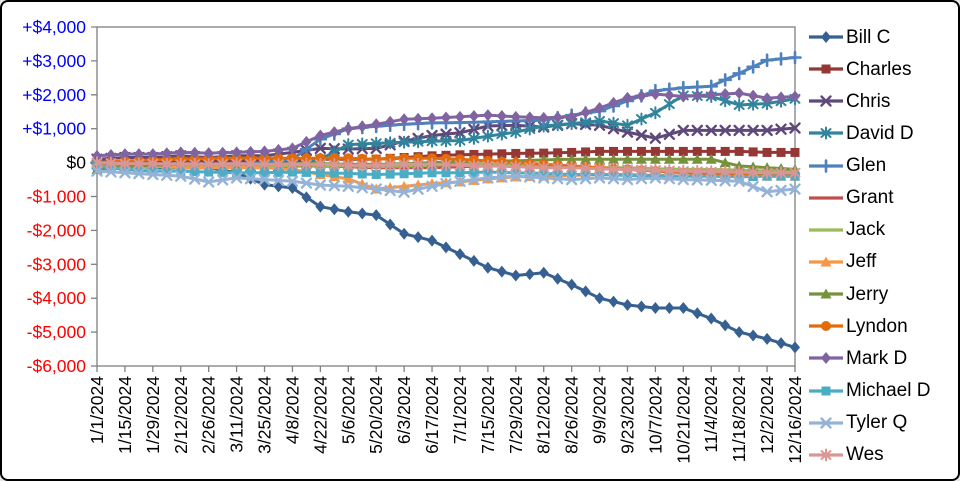 The height and width of the screenshot is (481, 960). I want to click on x-axis-label: 5/6/2024, so click(348, 410).